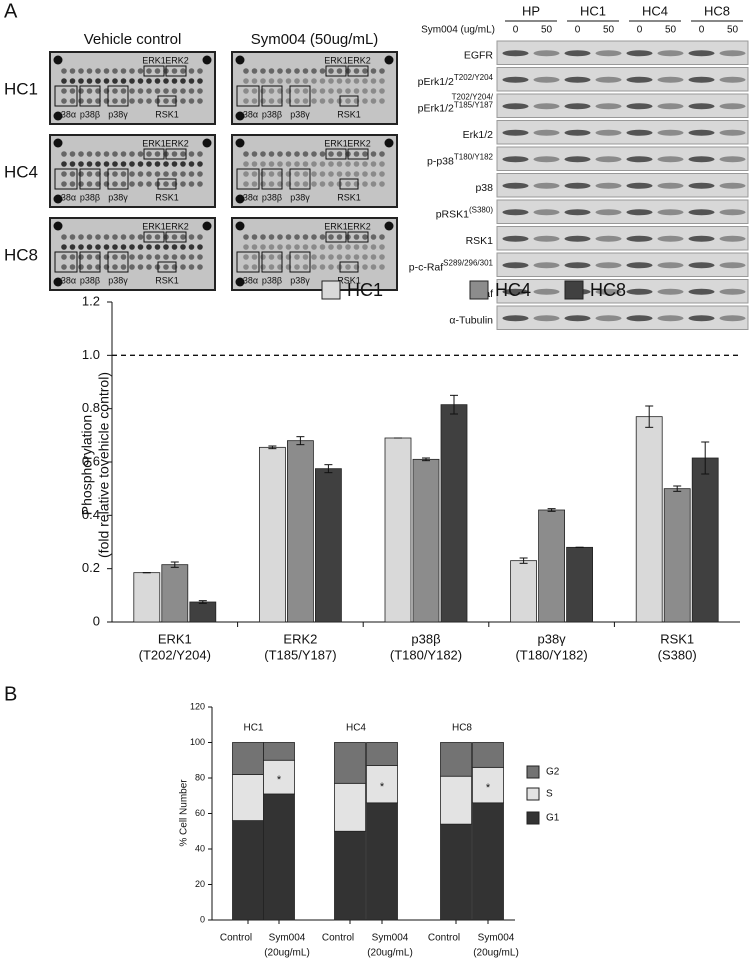  Describe the element at coordinates (202, 919) in the screenshot. I see `y-tick-label: 0` at that location.